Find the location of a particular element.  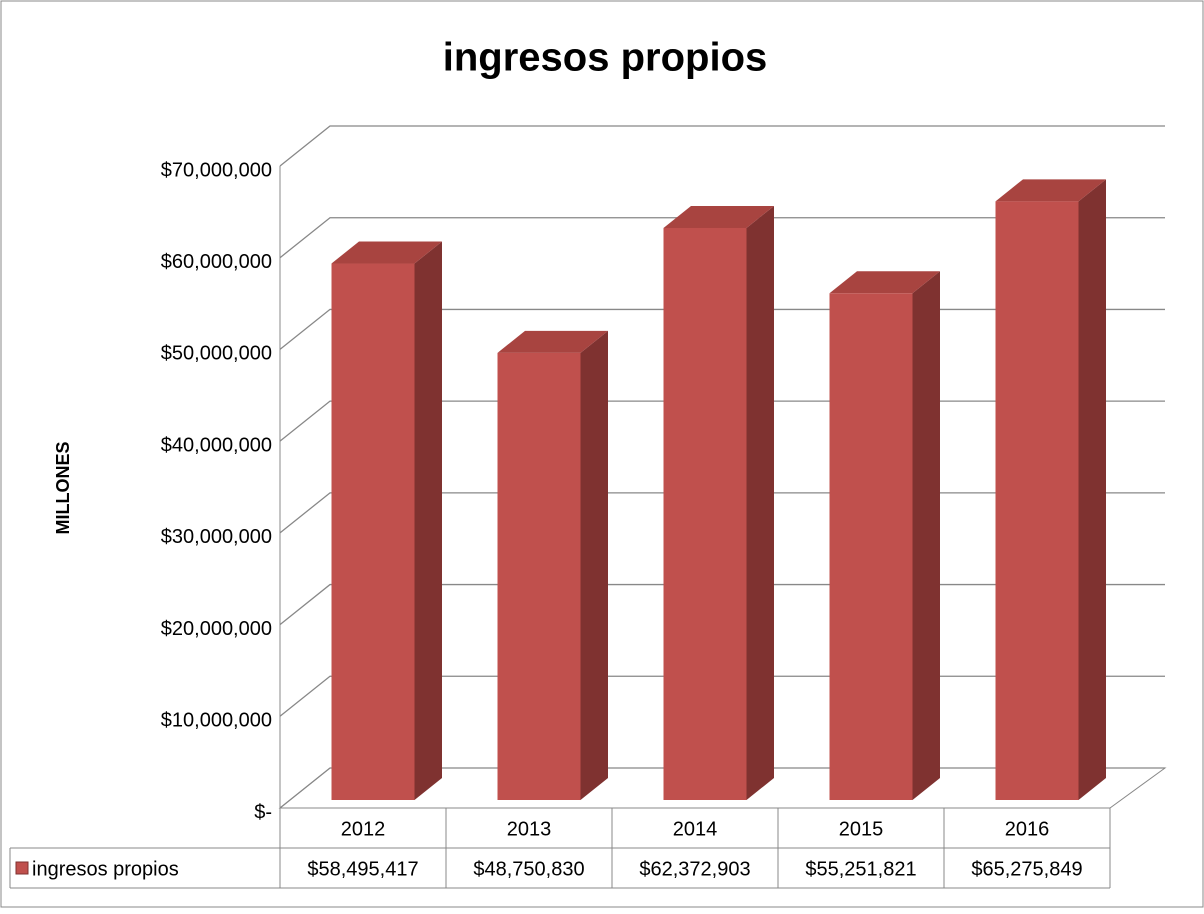

table-value: $58,495,417 is located at coordinates (362, 869).